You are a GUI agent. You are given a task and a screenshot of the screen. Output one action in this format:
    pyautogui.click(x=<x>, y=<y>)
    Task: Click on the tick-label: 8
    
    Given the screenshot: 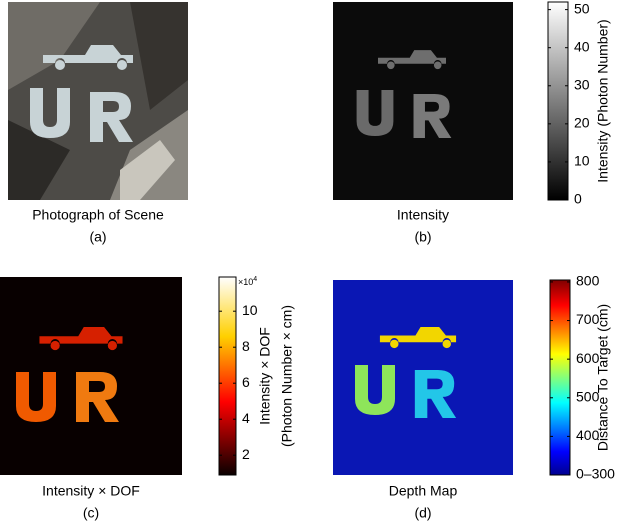 What is the action you would take?
    pyautogui.click(x=246, y=346)
    